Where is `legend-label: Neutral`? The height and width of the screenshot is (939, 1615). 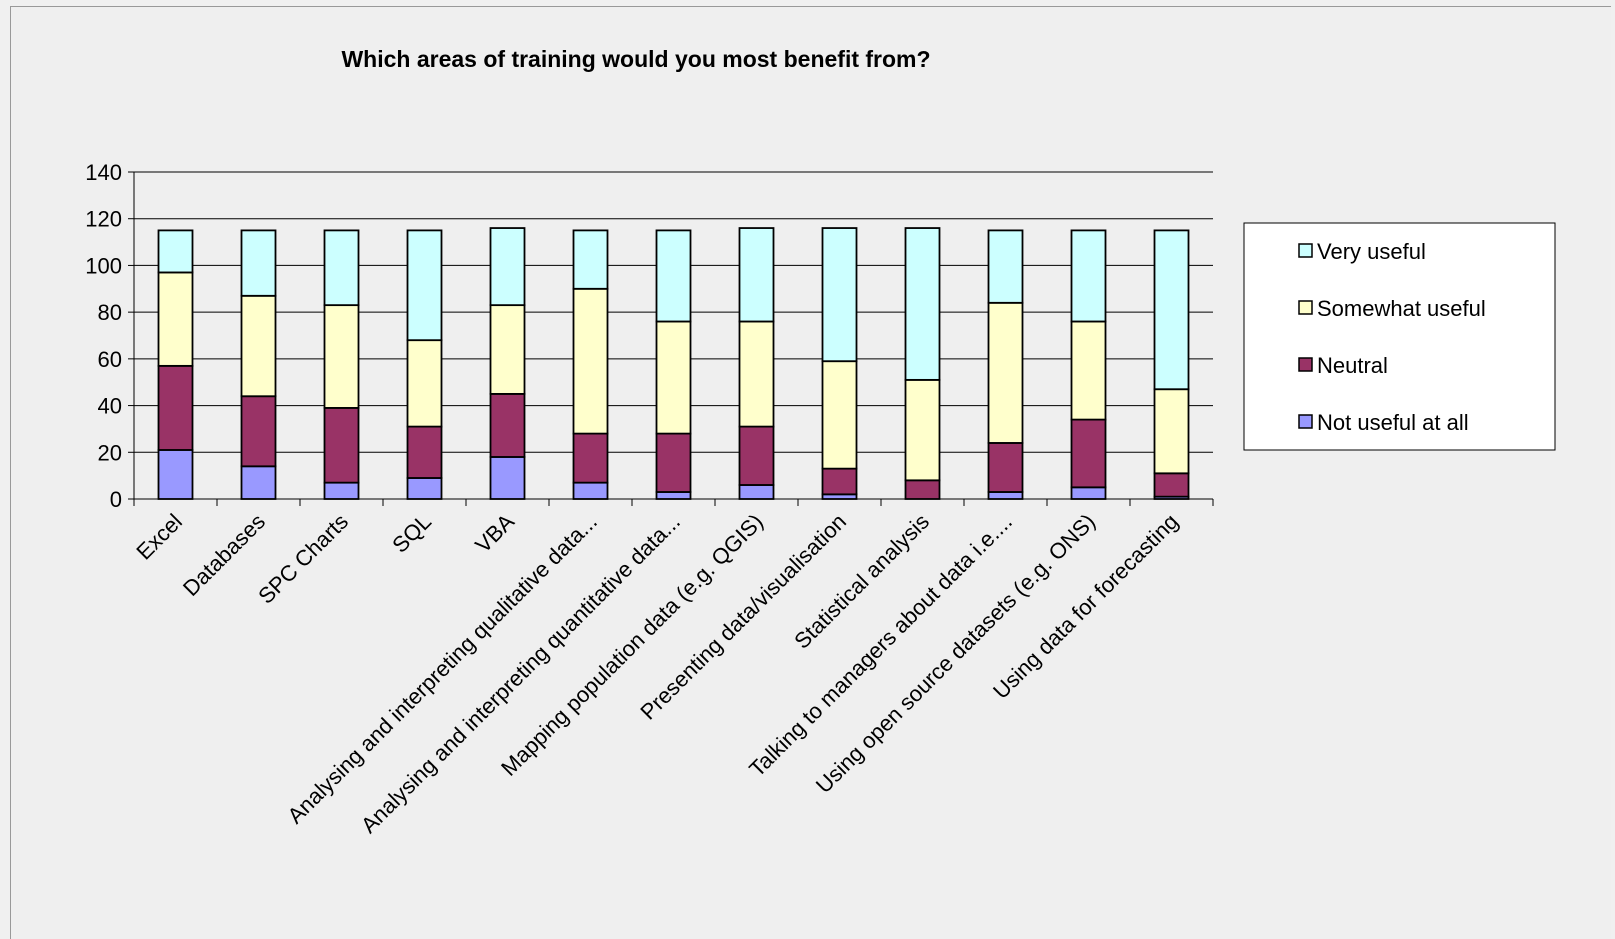 legend-label: Neutral is located at coordinates (1352, 365).